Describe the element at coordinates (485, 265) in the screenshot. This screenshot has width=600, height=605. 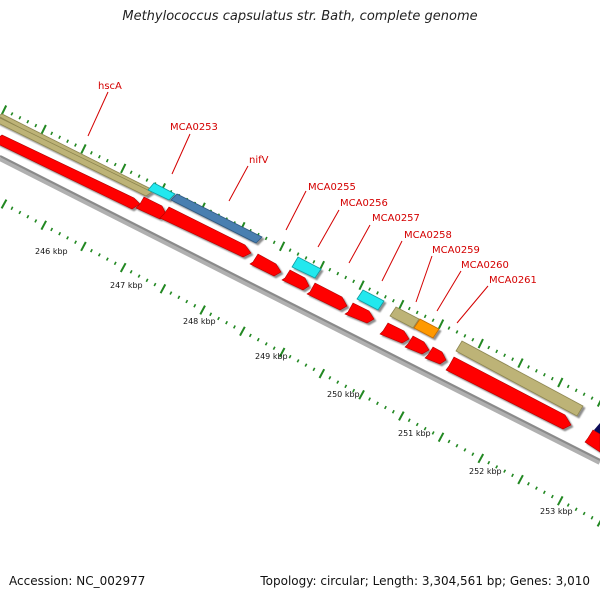
I see `gene-label-MCA0260: MCA0260` at that location.